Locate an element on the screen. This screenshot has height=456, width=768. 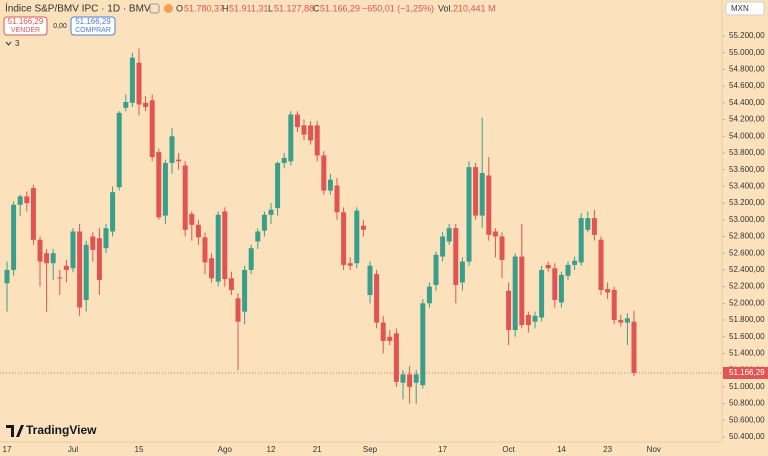
trade-buttons: 51.166,29 VENDER 0,00 51.166,29 COMPRAR is located at coordinates (59, 26).